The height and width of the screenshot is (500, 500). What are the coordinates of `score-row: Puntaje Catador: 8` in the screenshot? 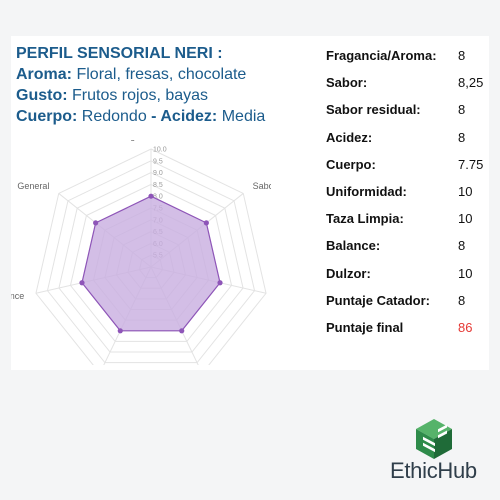 It's located at (406, 306).